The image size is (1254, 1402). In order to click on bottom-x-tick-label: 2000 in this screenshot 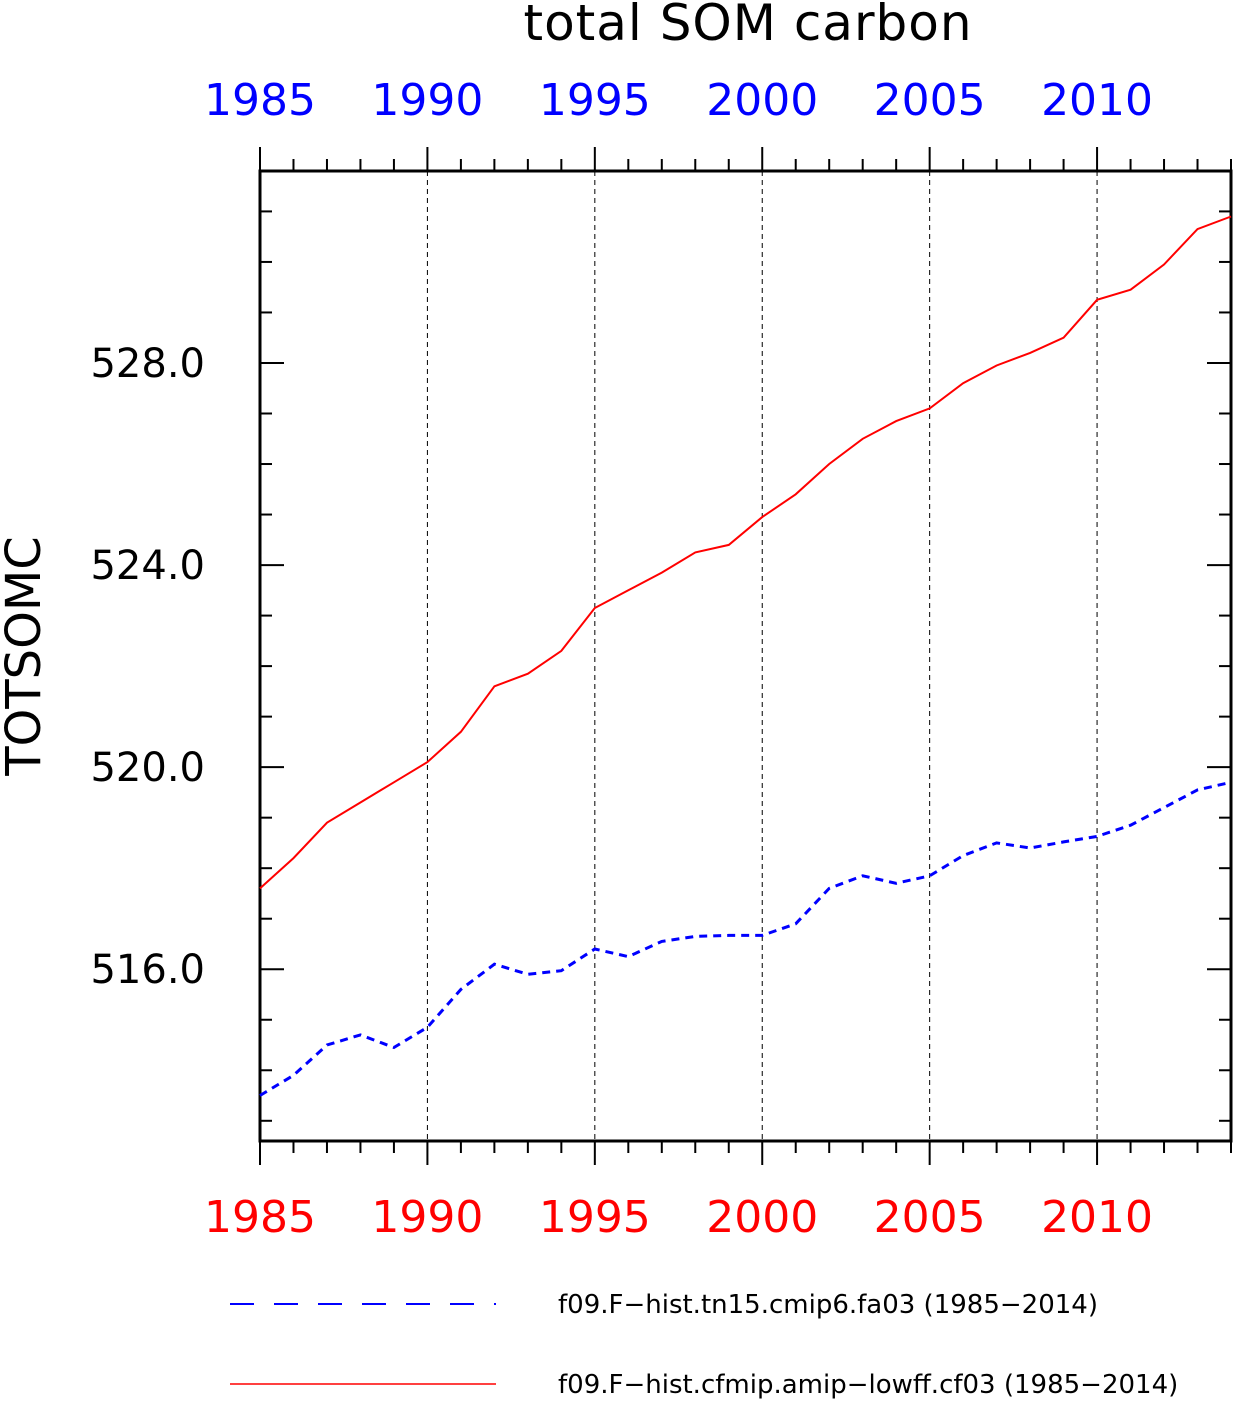, I will do `click(762, 1217)`.